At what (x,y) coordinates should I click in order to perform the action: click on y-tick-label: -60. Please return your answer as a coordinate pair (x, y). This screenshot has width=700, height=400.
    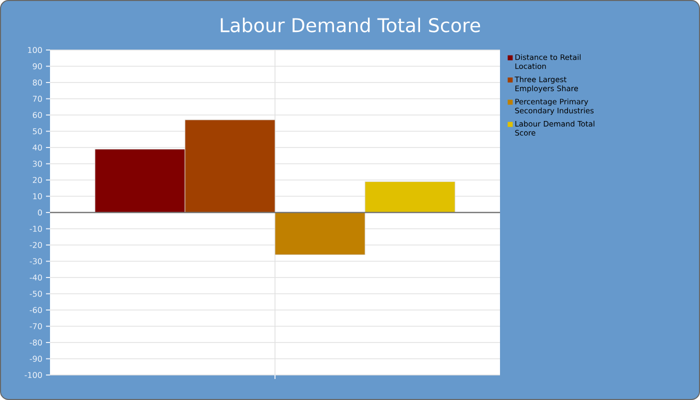
    Looking at the image, I should click on (36, 310).